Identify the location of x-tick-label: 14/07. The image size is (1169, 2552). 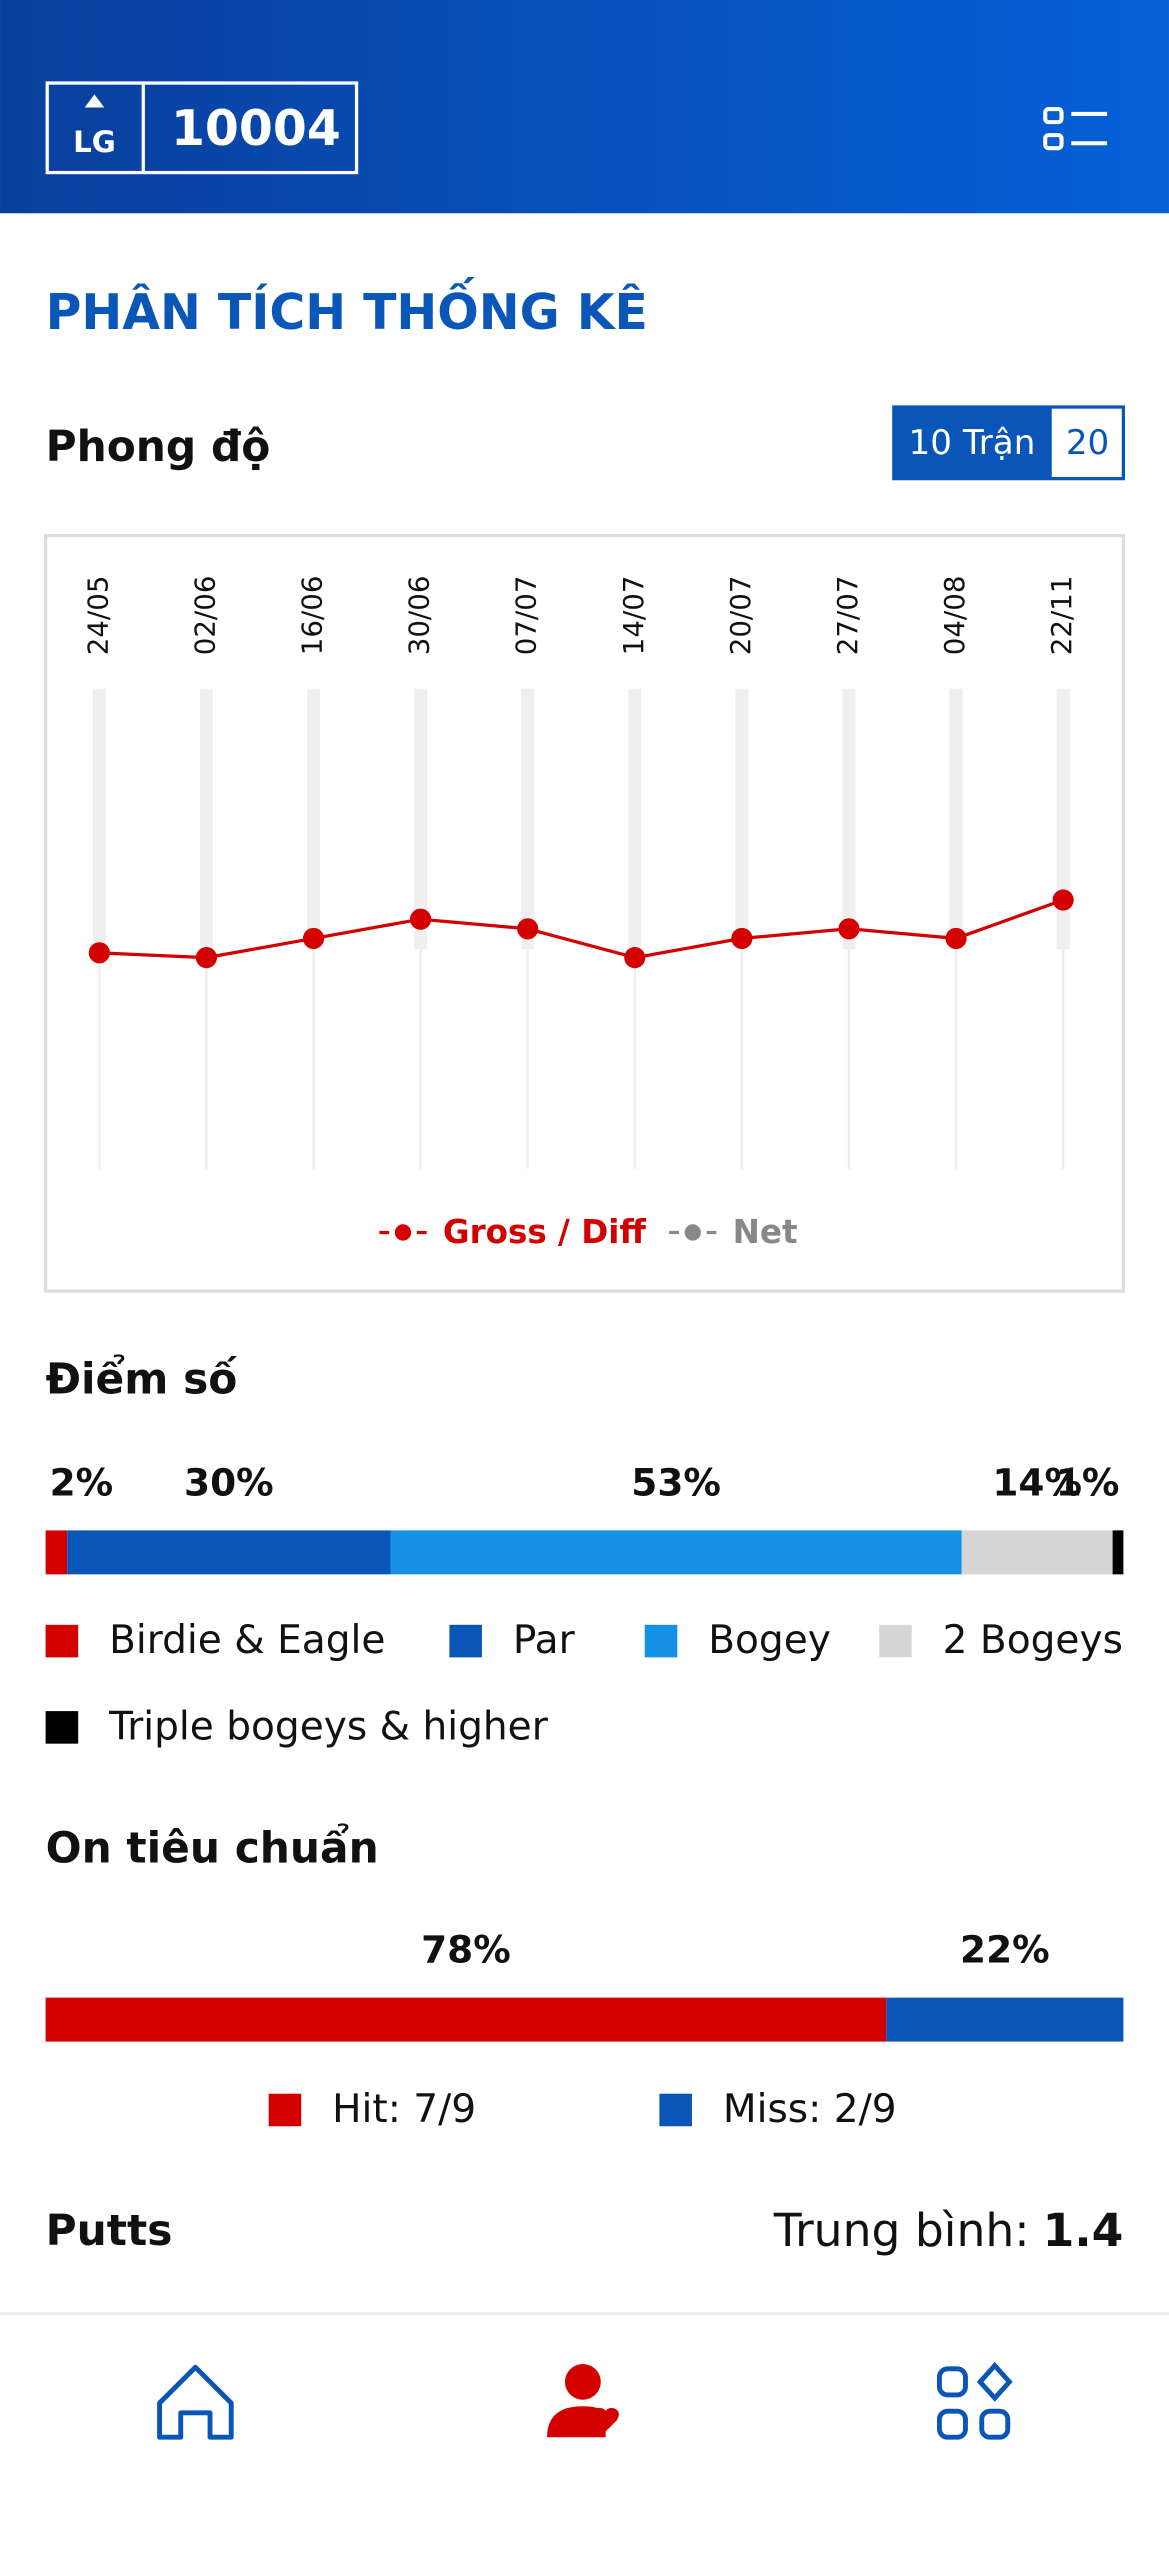
(633, 616).